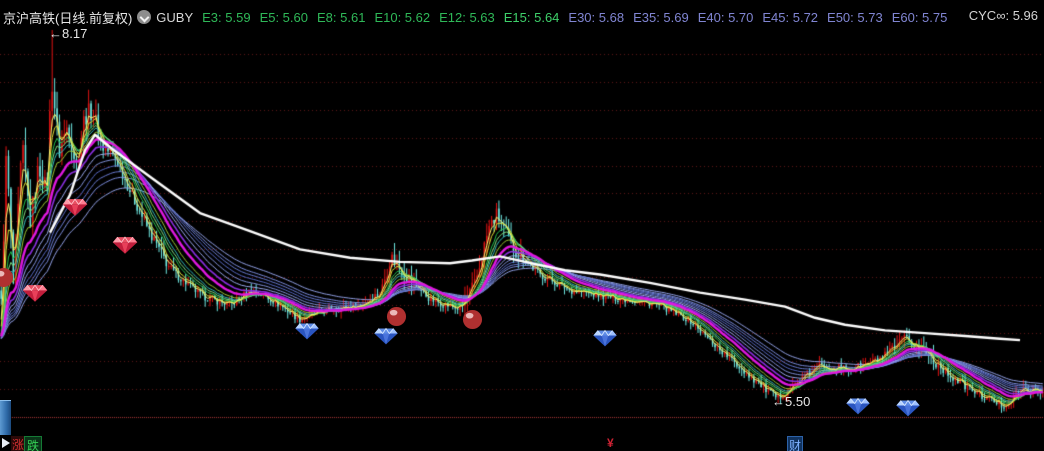  What do you see at coordinates (283, 17) in the screenshot?
I see `ema-value-label: E5: 5.60` at bounding box center [283, 17].